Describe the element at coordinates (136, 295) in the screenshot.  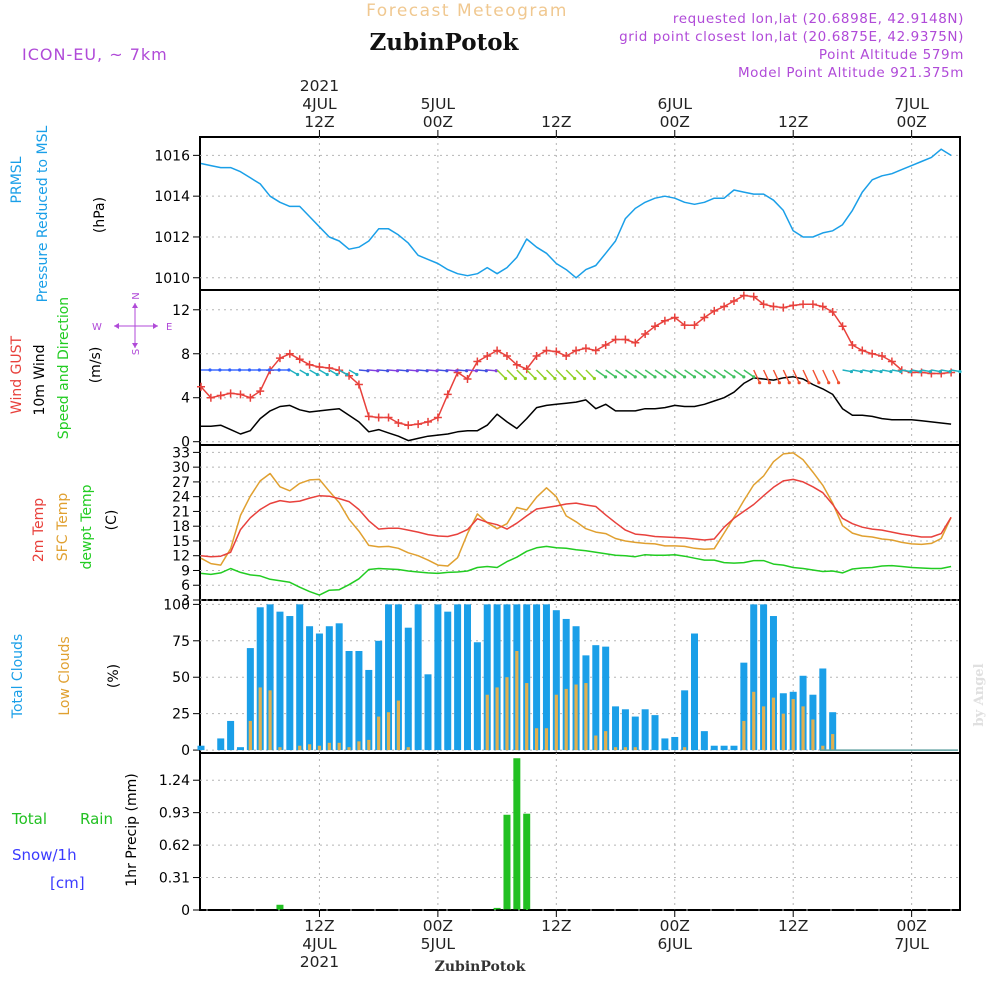
I see `compass-n: N` at that location.